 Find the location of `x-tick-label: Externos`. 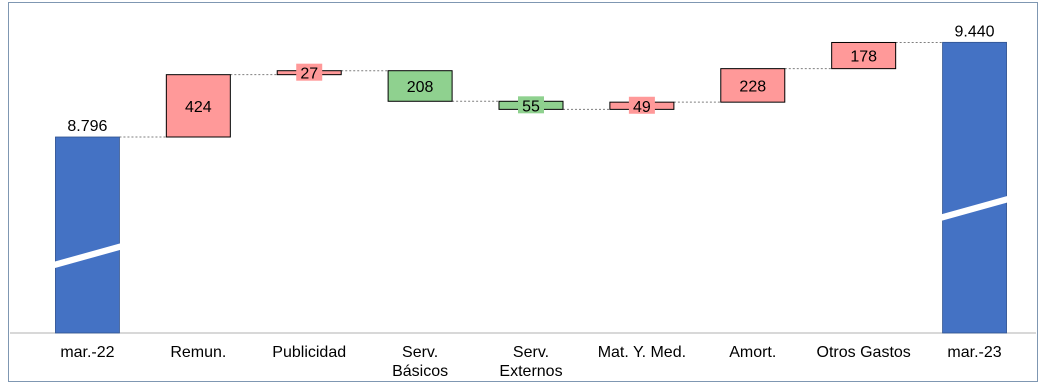

x-tick-label: Externos is located at coordinates (530, 371).